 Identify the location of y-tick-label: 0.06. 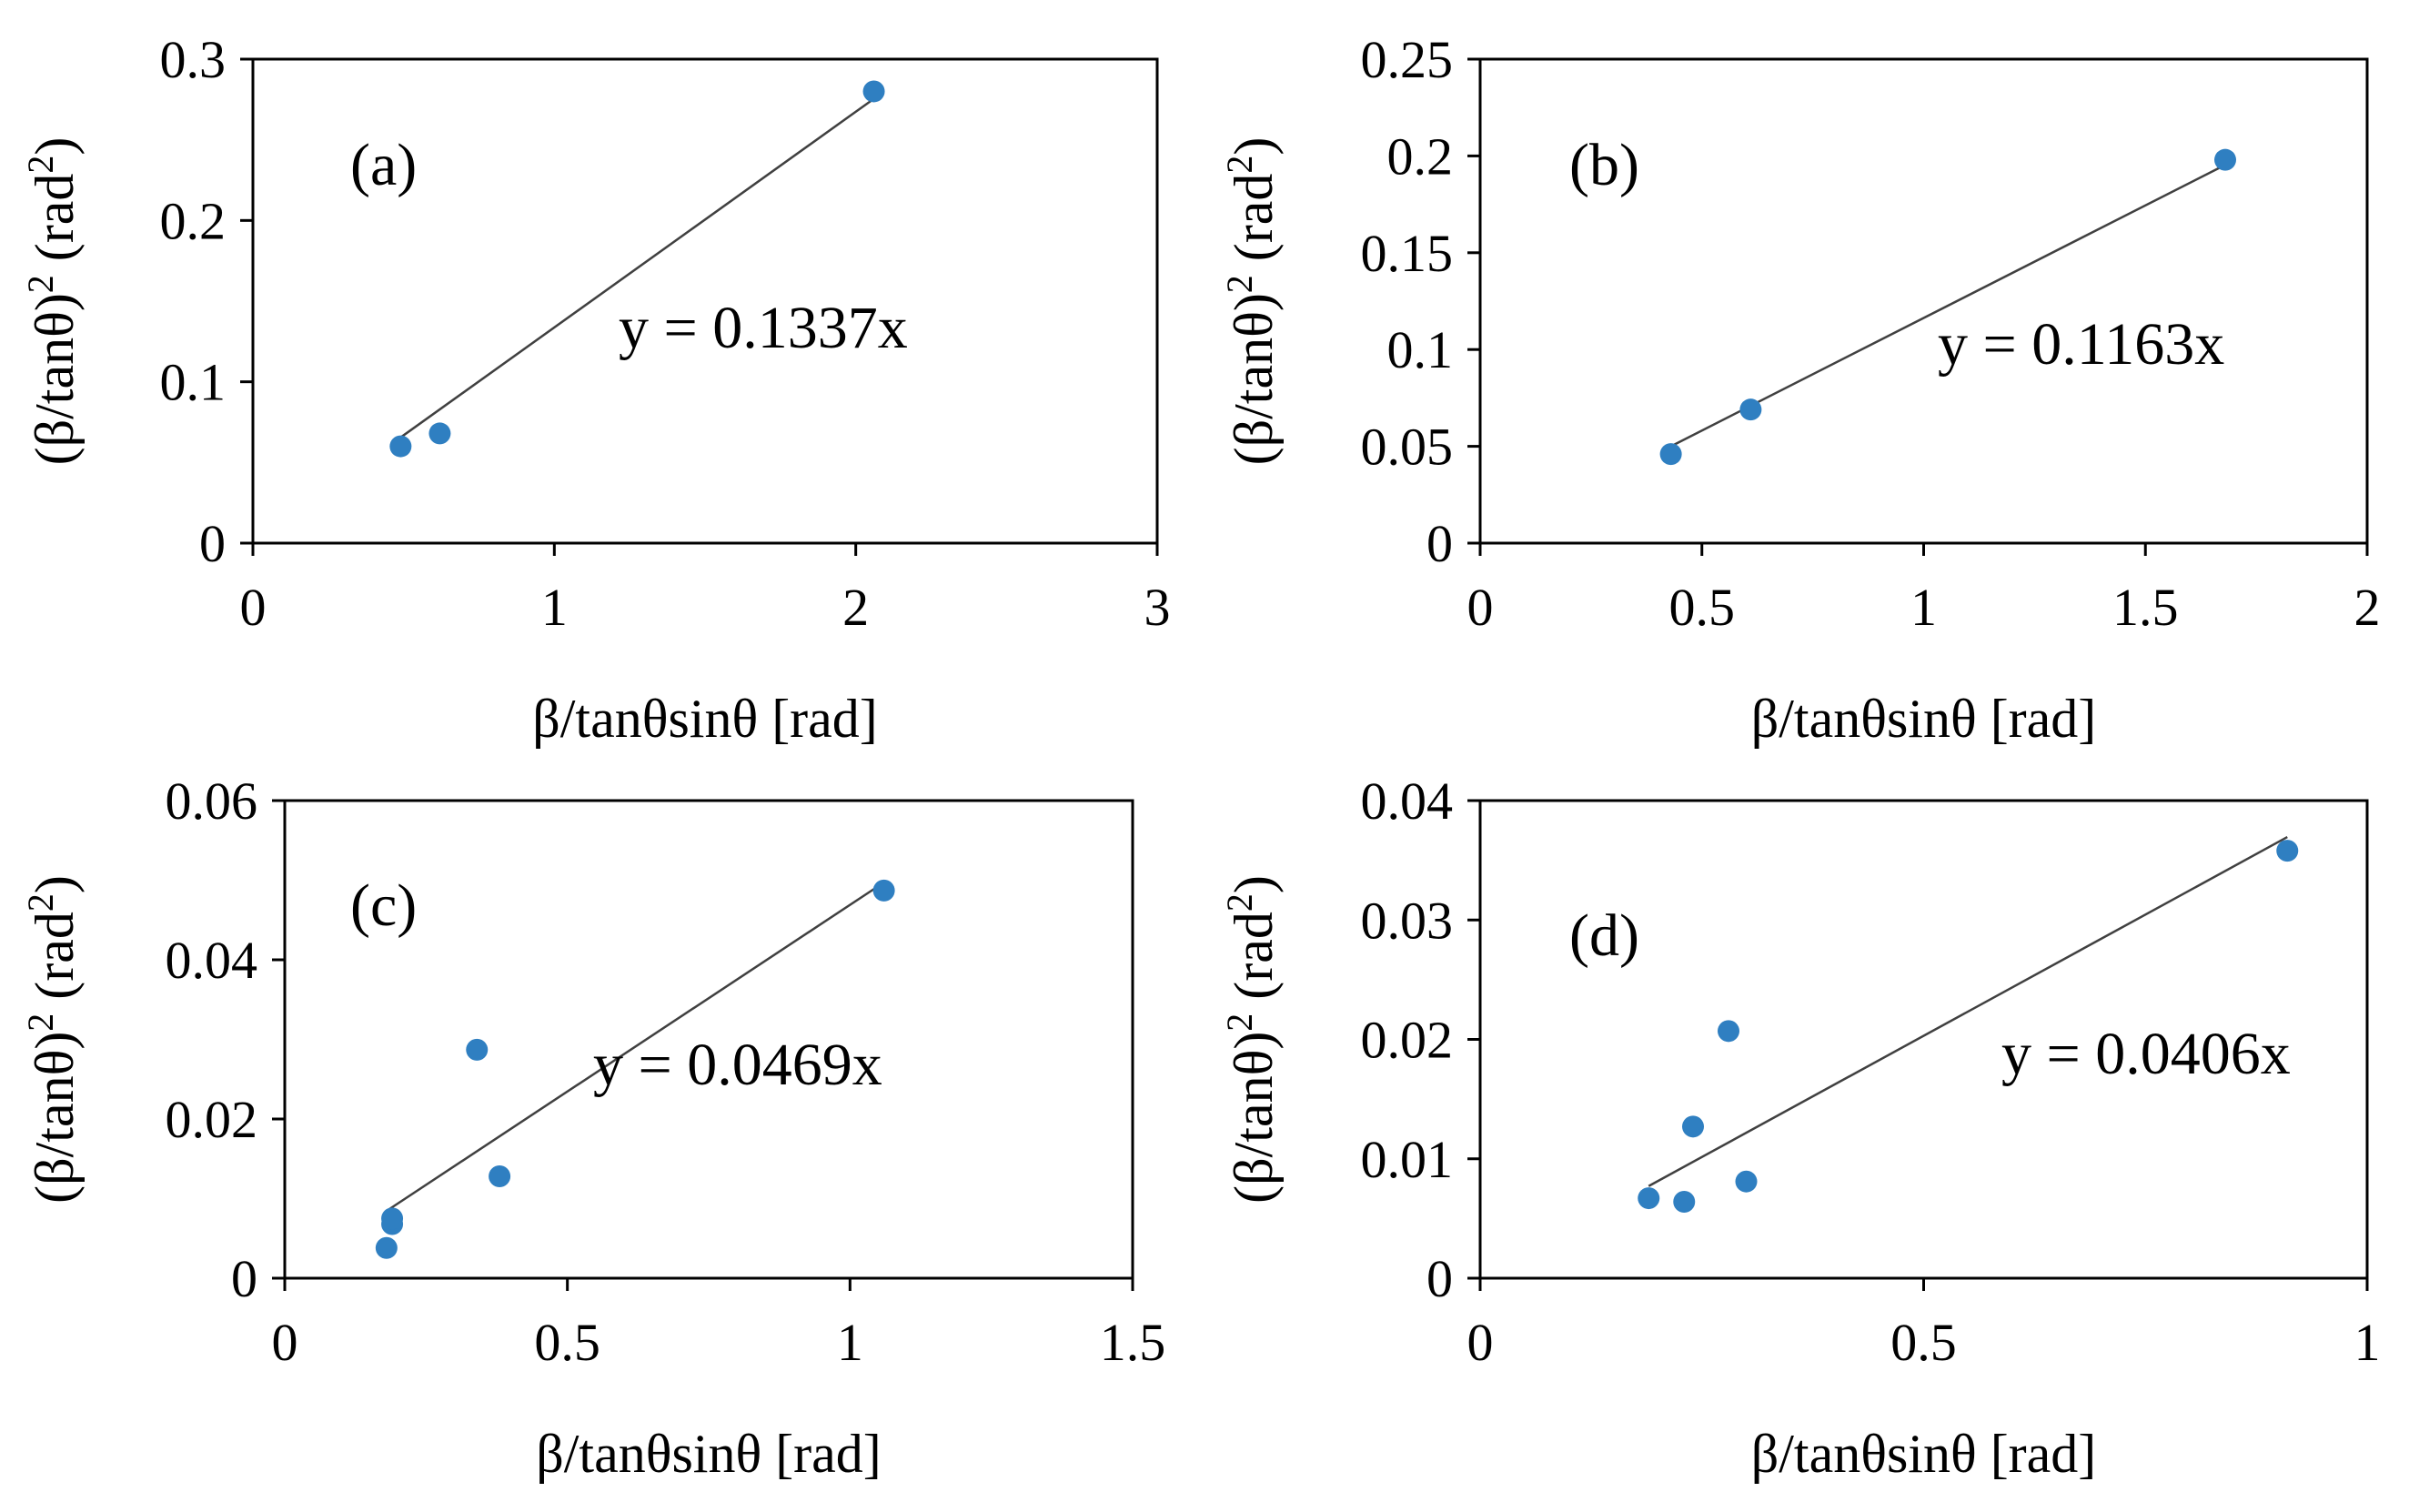
(212, 801).